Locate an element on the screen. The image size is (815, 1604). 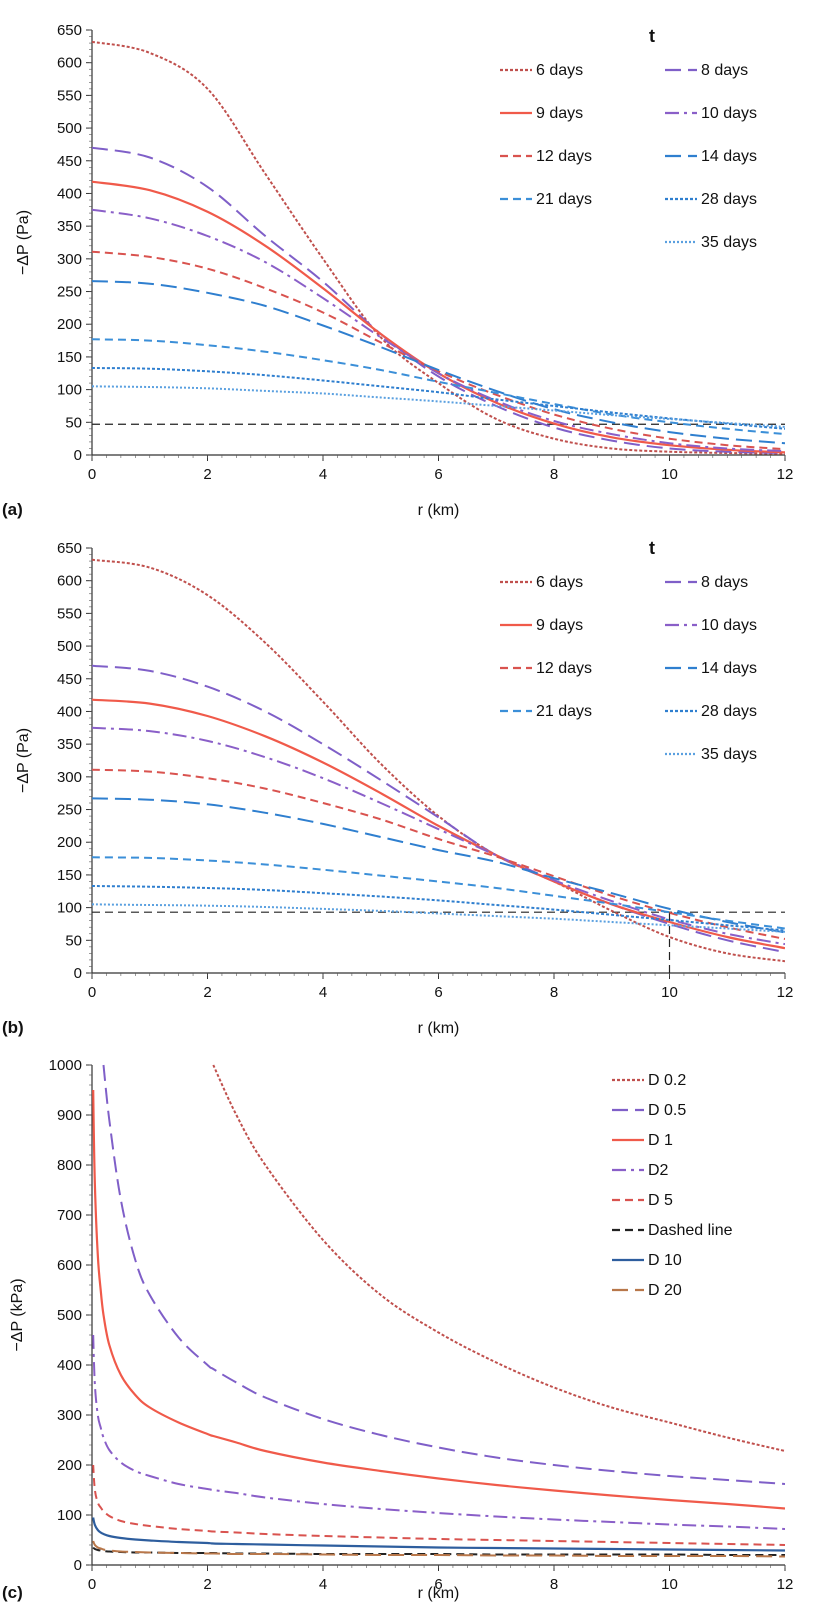
y-axis-title: −ΔP (Pa) is located at coordinates (23, 760).